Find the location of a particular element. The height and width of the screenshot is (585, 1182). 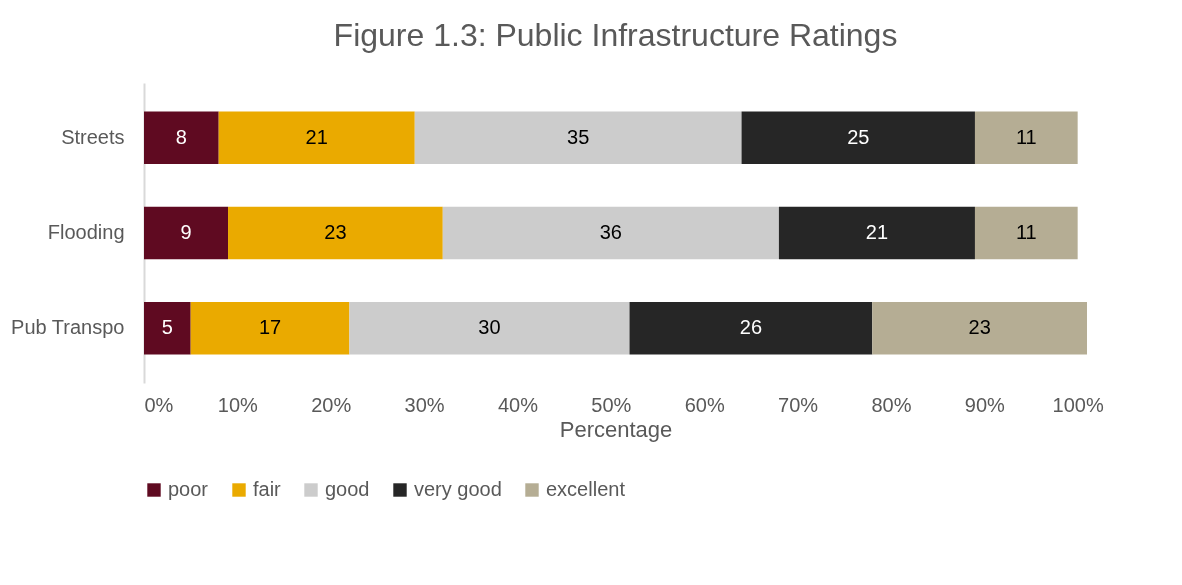

data-label: 17 is located at coordinates (270, 327).